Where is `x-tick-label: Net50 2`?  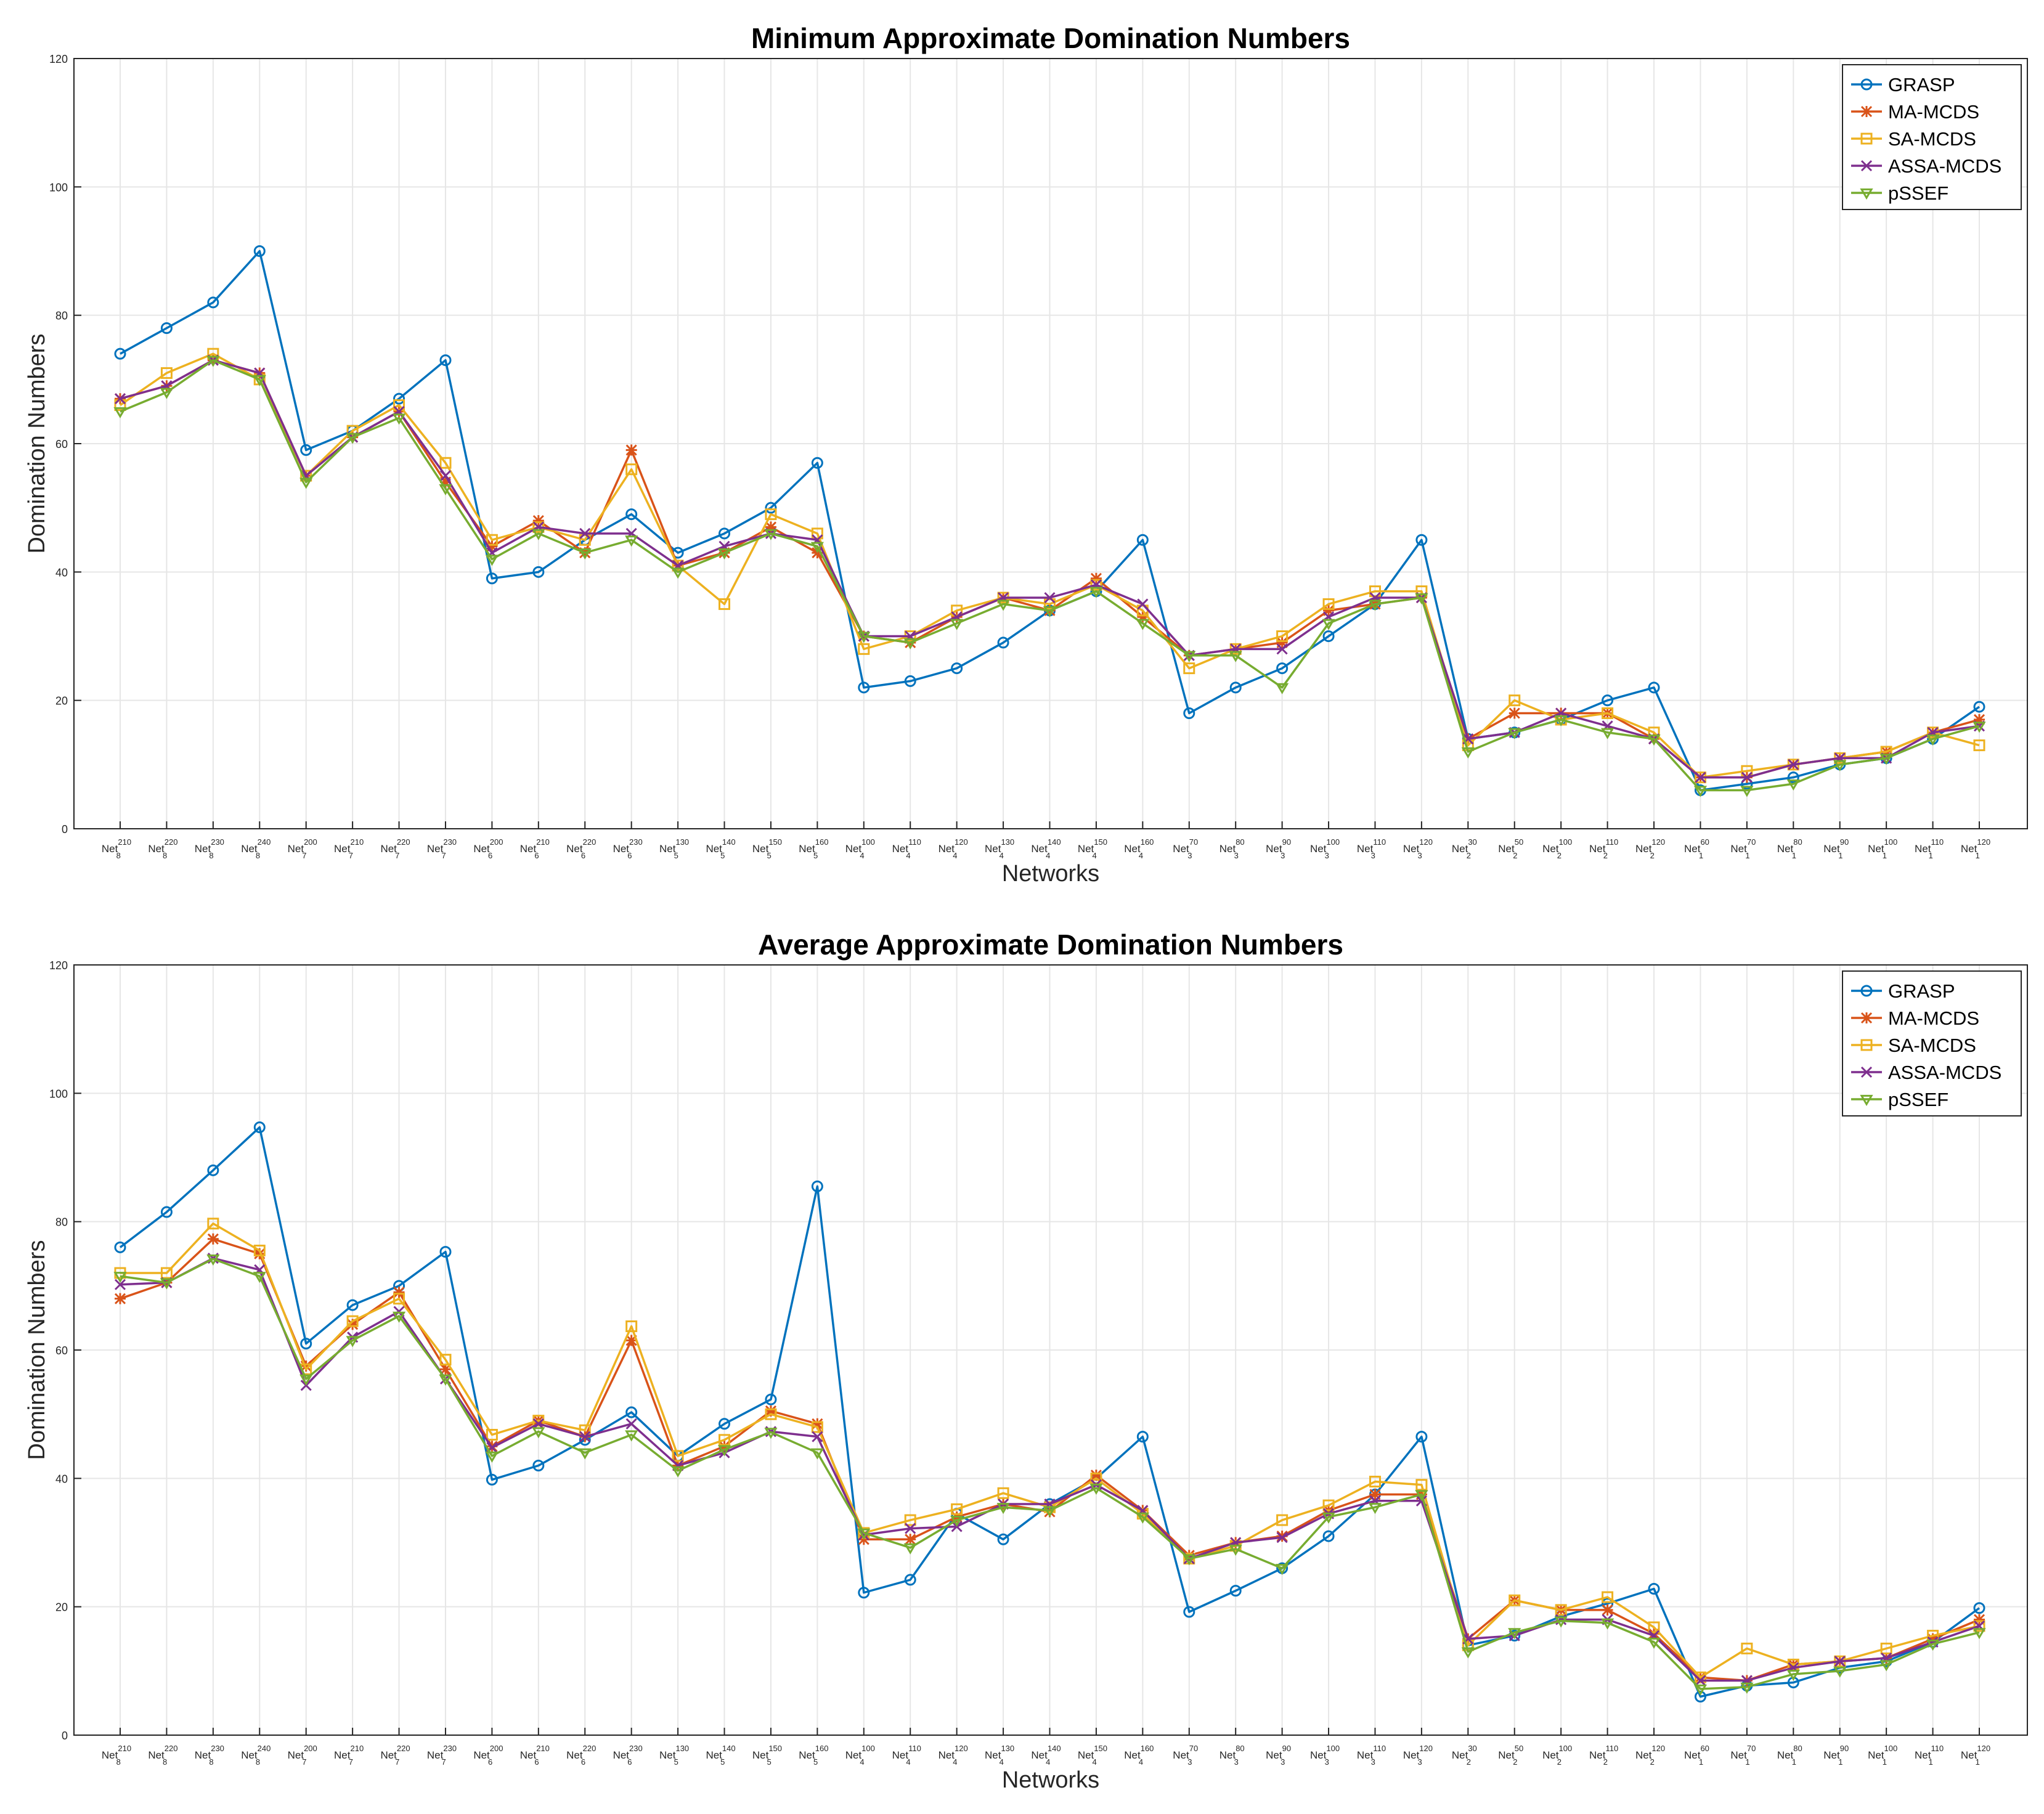 x-tick-label: Net50 2 is located at coordinates (1511, 1755).